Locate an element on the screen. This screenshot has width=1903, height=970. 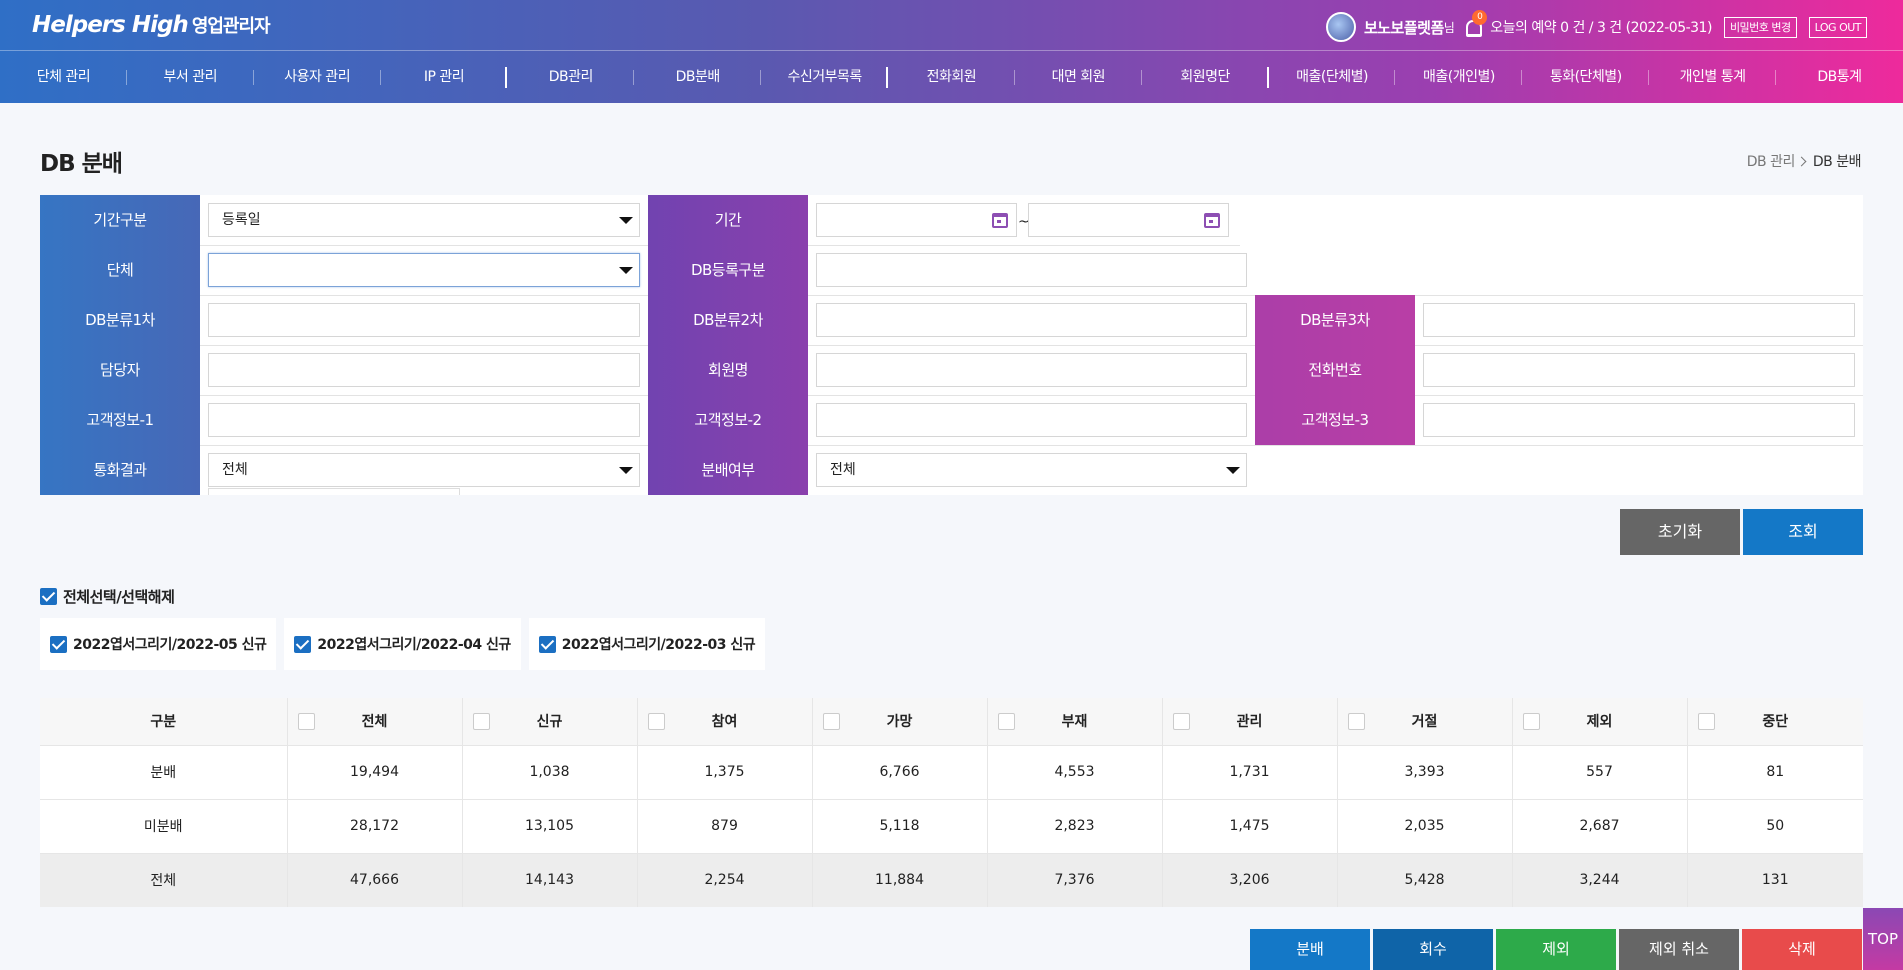
logout-button: LOG OUT is located at coordinates (1837, 27).